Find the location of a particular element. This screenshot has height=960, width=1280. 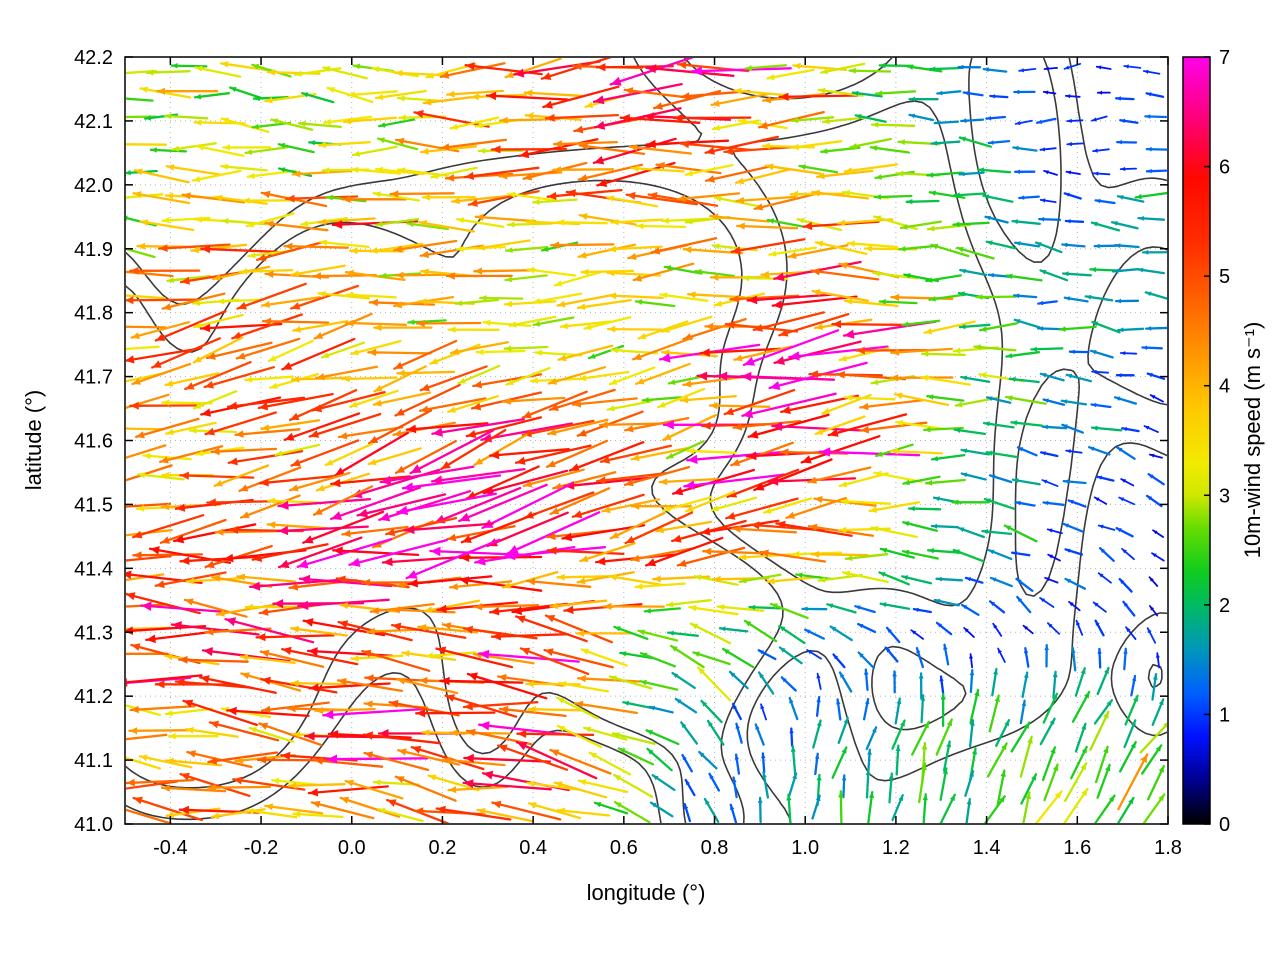

y-tick-label: 41.8 is located at coordinates (93, 314).